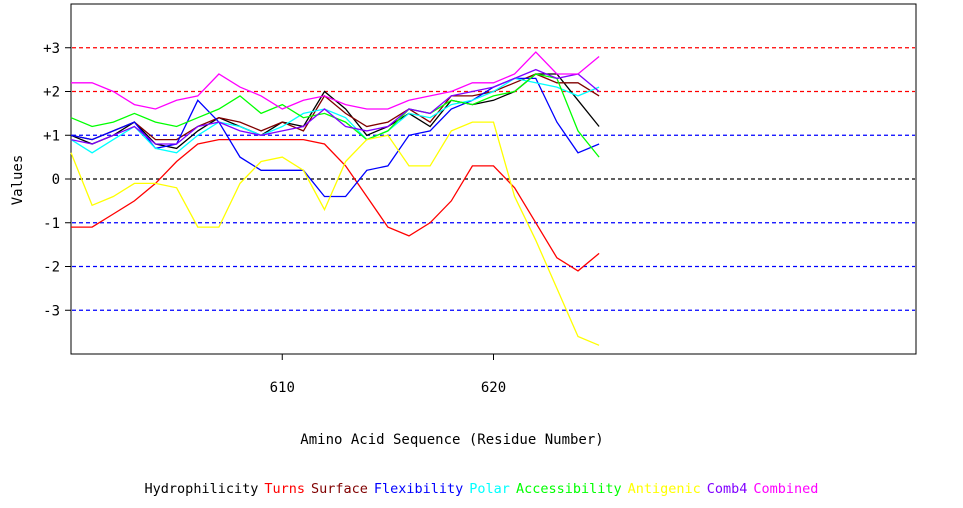 The image size is (963, 508). I want to click on legend-item-antigenic: Antigenic, so click(664, 489).